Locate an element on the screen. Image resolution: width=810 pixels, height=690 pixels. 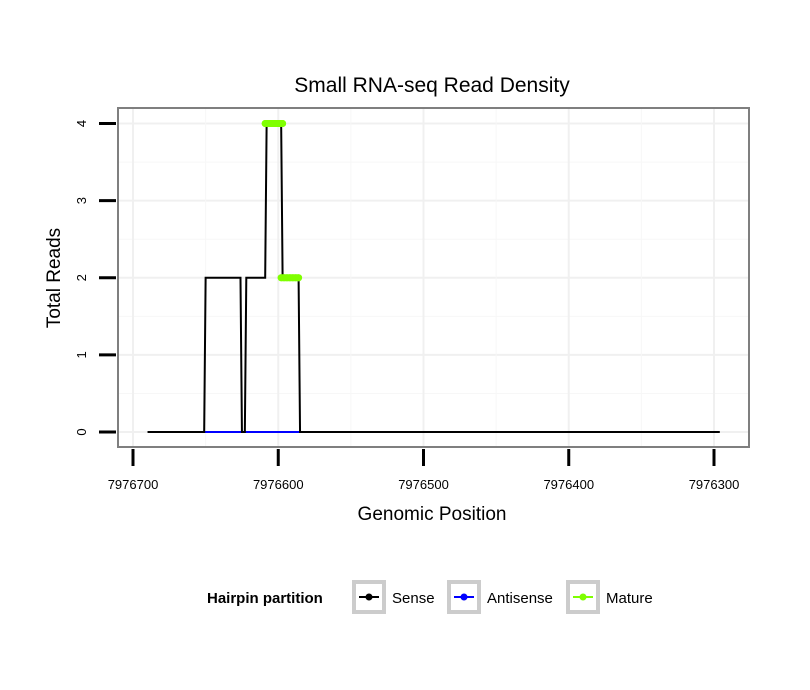
y-tick-label: 2 is located at coordinates (81, 277).